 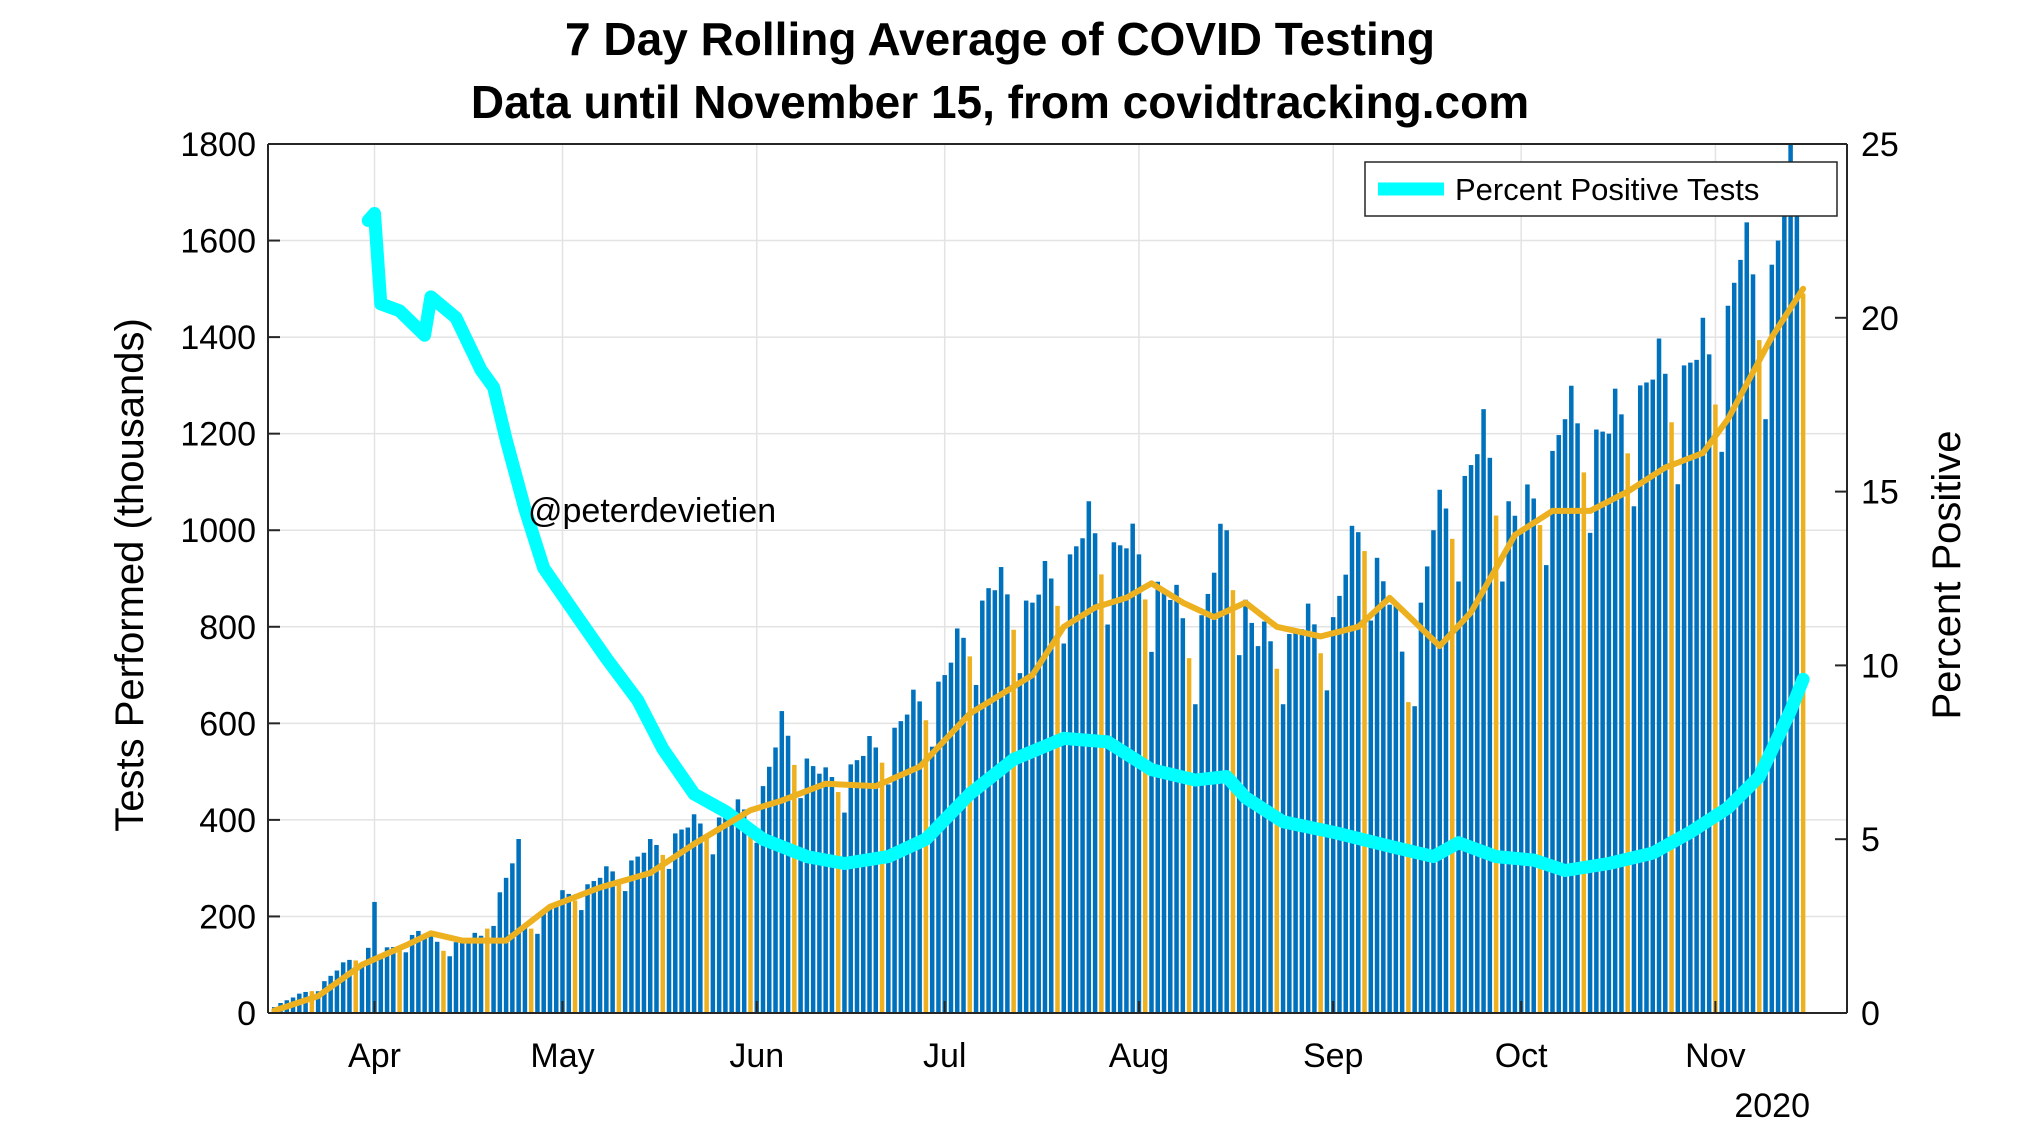 I want to click on y-tick-label: 800, so click(x=227, y=628).